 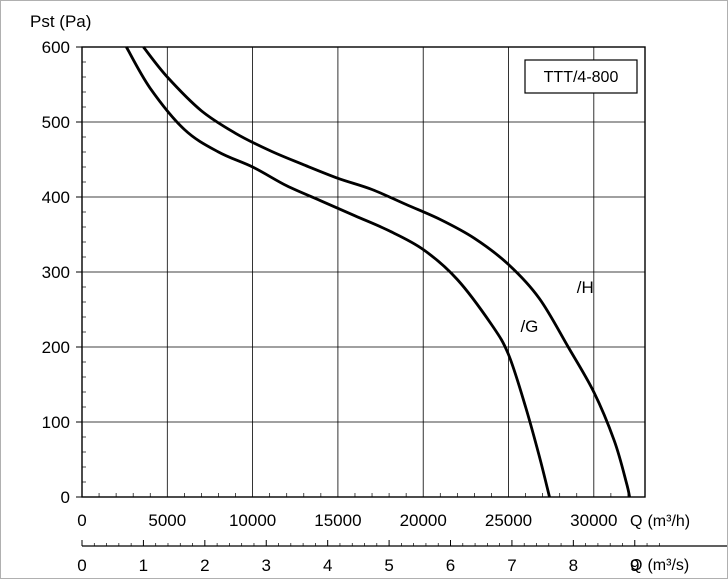 What do you see at coordinates (423, 520) in the screenshot?
I see `x-tick-label: 20000` at bounding box center [423, 520].